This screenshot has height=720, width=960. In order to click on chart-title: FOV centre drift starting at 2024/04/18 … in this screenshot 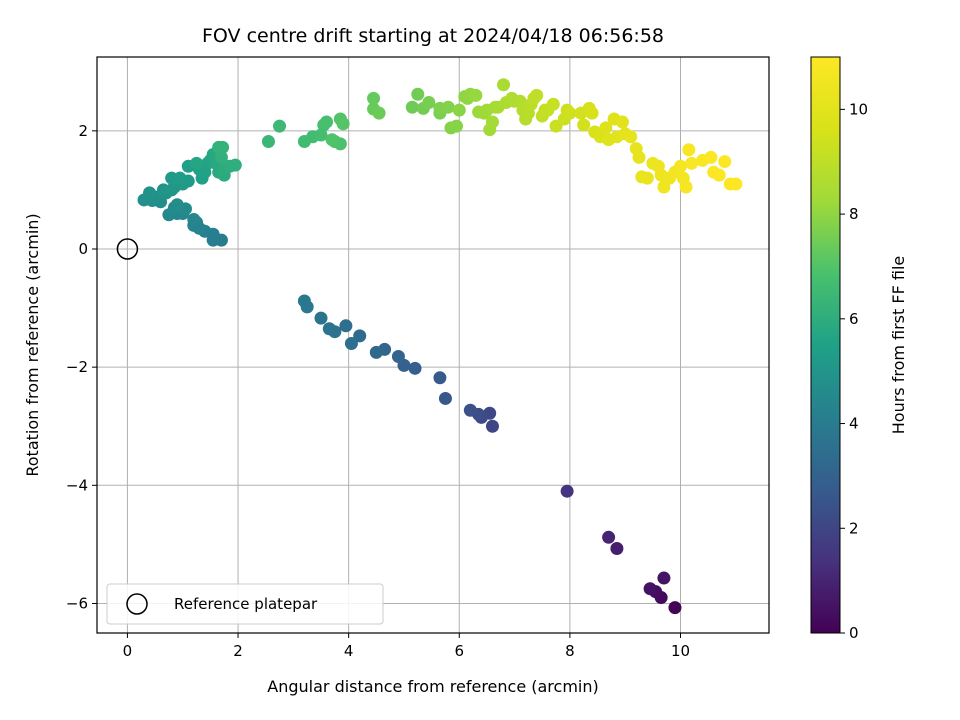, I will do `click(433, 36)`.